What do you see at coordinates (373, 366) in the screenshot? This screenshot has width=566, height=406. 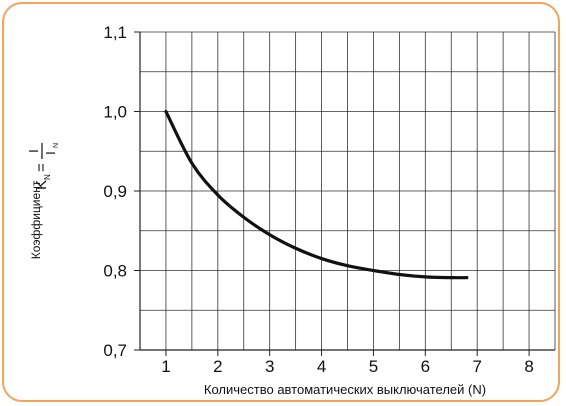 I see `x-tick-label: 5` at bounding box center [373, 366].